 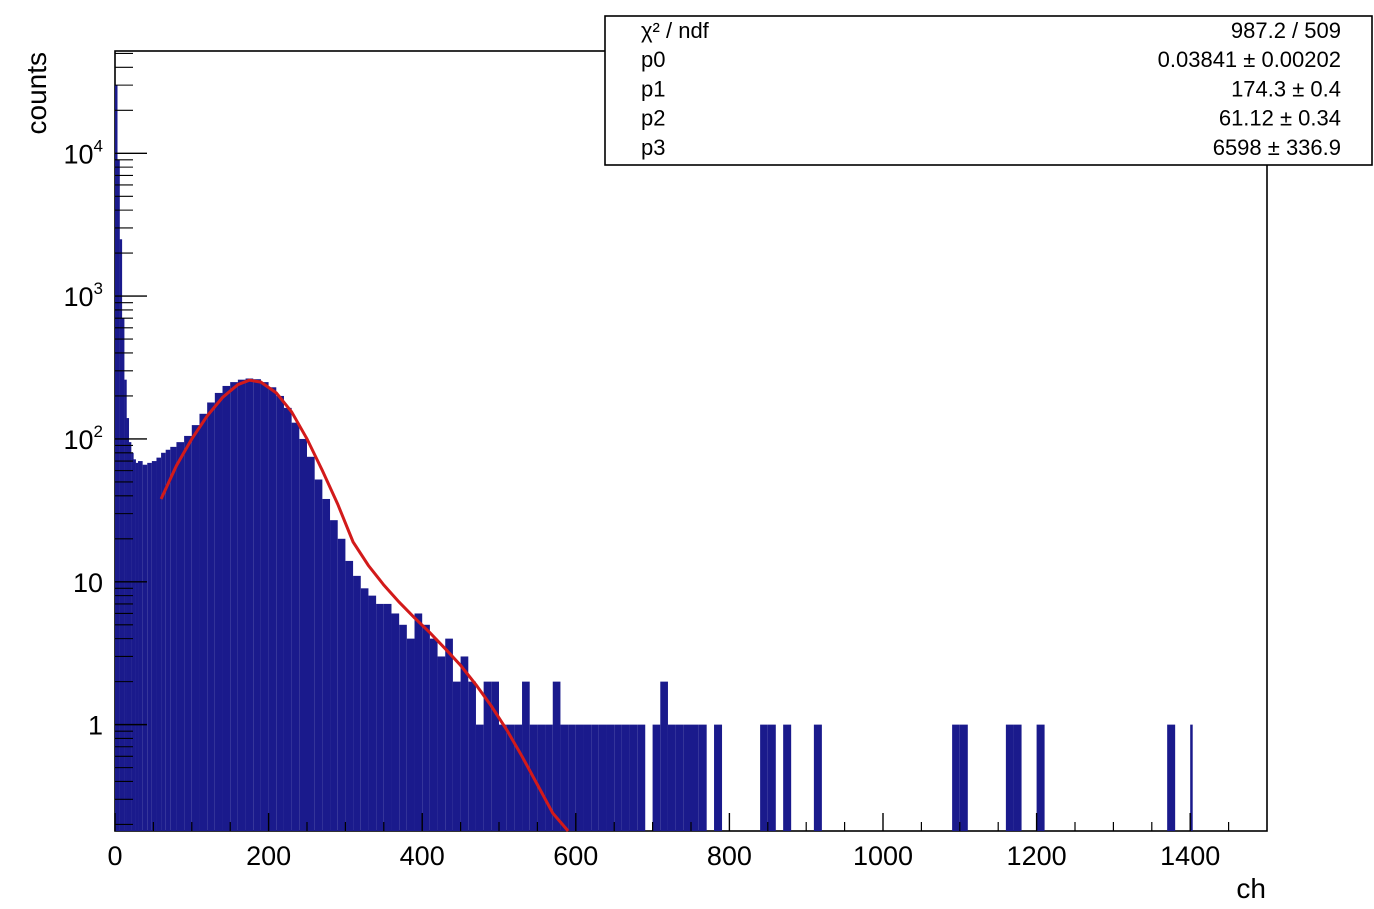 I want to click on stats-row-label: p3, so click(x=653, y=147).